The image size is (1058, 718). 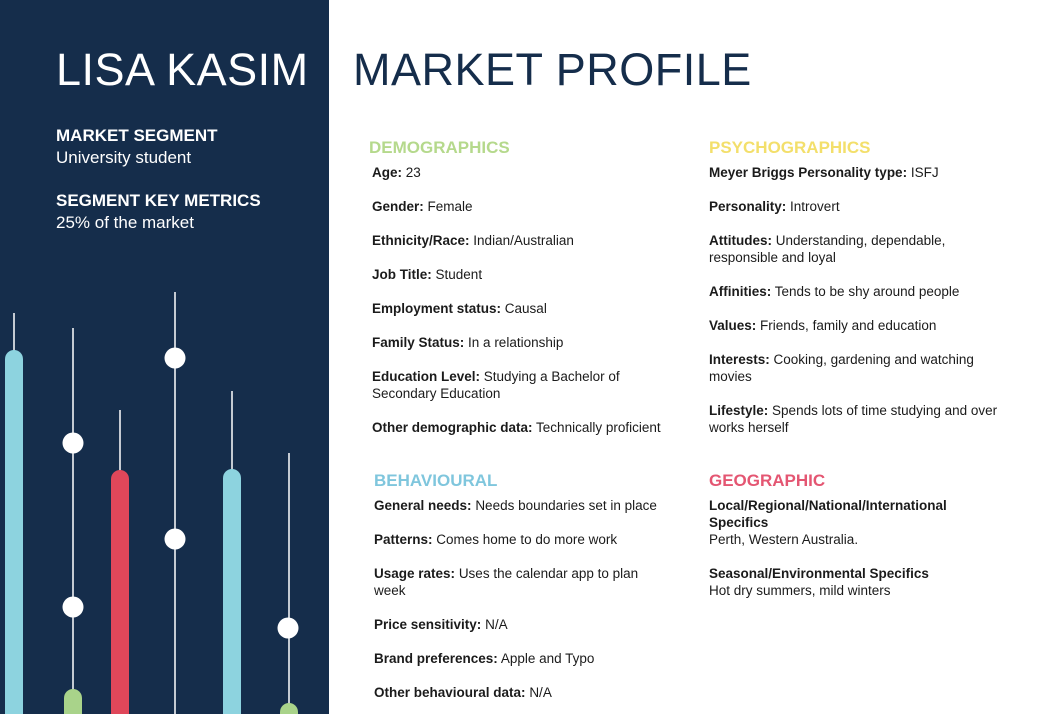 I want to click on geographic-heading: GEOGRAPHIC, so click(x=767, y=480).